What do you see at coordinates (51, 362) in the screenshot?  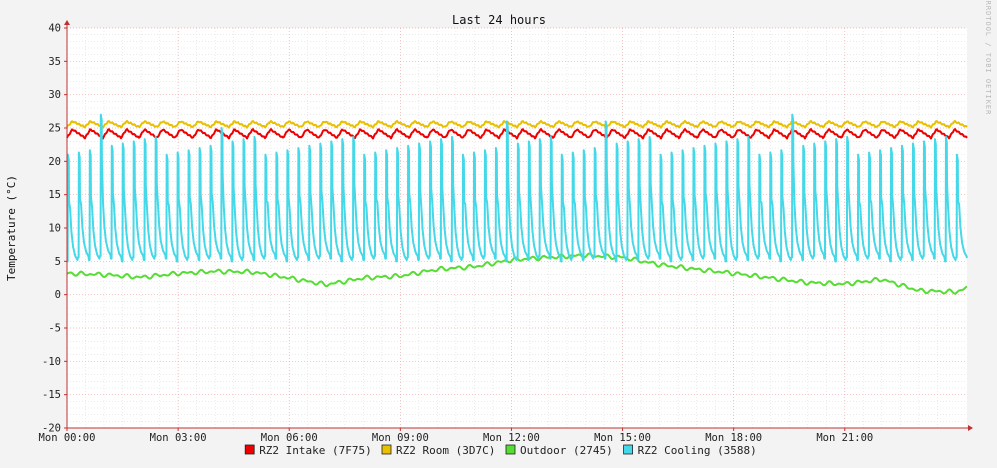 I see `y-tick-label: -10` at bounding box center [51, 362].